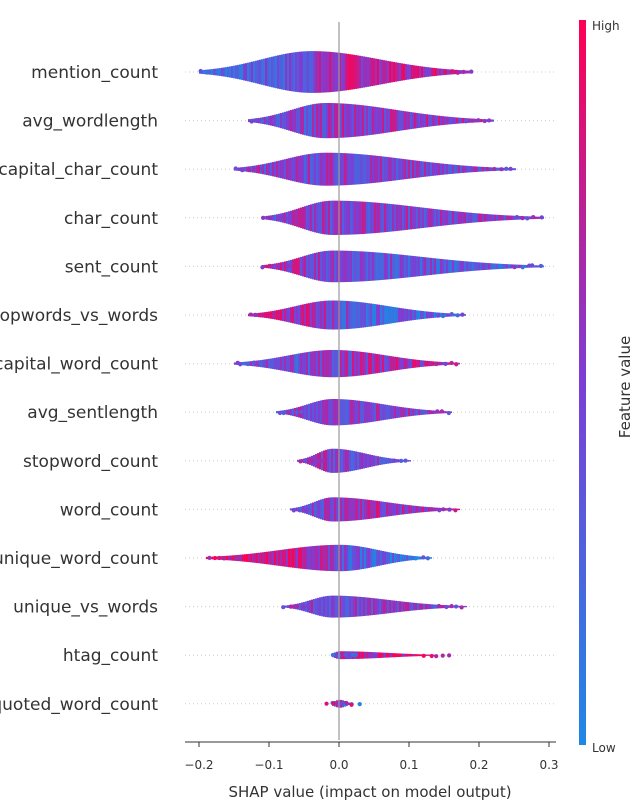  I want to click on feature-label: quoted_word_count, so click(79, 705).